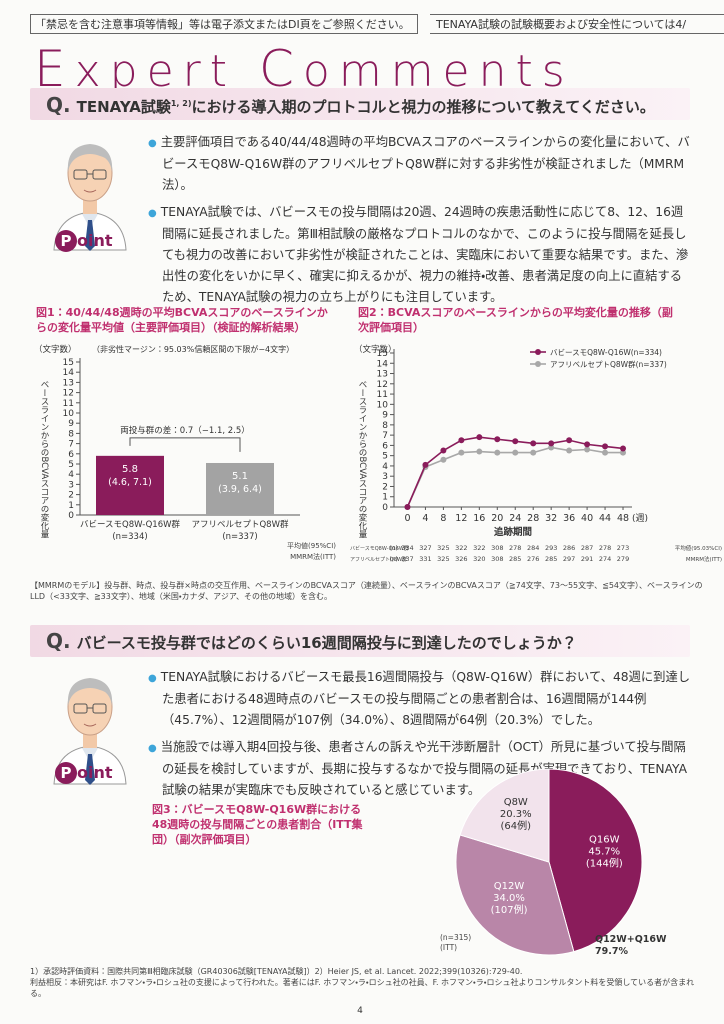 Image resolution: width=724 pixels, height=1024 pixels. What do you see at coordinates (533, 518) in the screenshot?
I see `x-tick-label: 28` at bounding box center [533, 518].